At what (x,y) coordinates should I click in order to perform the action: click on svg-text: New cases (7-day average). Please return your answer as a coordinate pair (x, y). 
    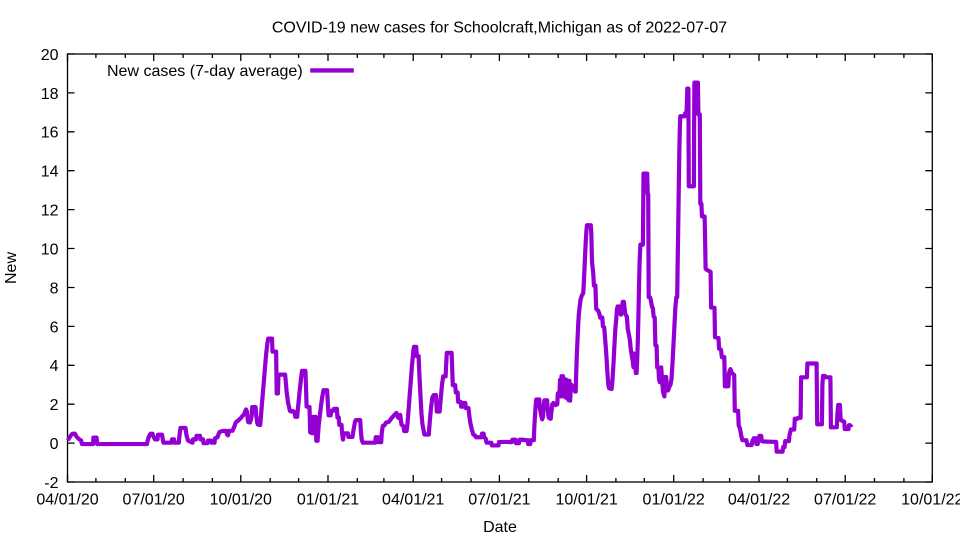
    Looking at the image, I should click on (205, 71).